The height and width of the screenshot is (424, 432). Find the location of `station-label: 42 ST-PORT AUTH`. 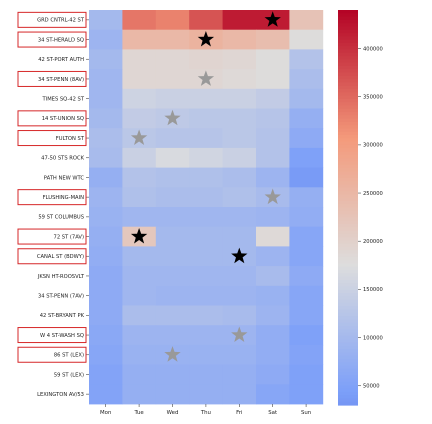

station-label: 42 ST-PORT AUTH is located at coordinates (61, 60).